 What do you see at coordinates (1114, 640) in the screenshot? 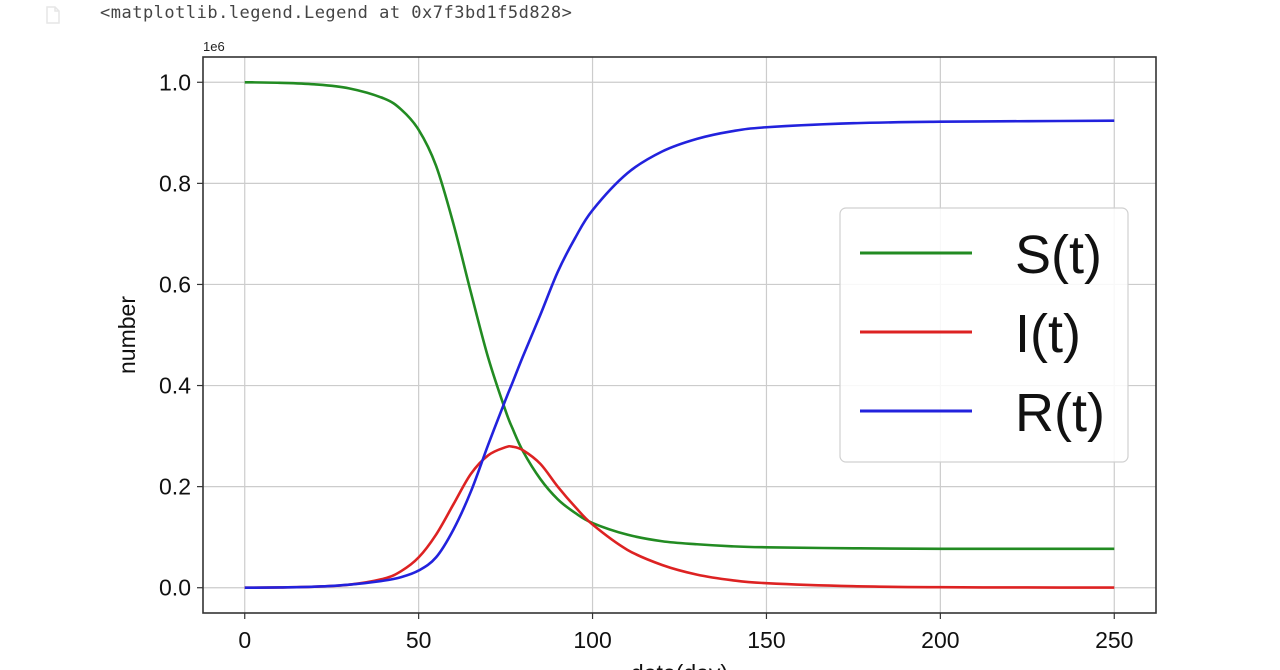
I see `x-tick-label: 250` at bounding box center [1114, 640].